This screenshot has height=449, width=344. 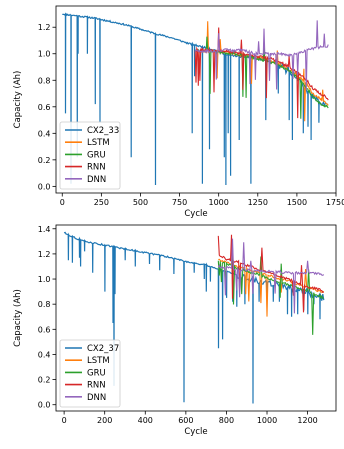 What do you see at coordinates (335, 202) in the screenshot?
I see `x-tick-label: 1750` at bounding box center [335, 202].